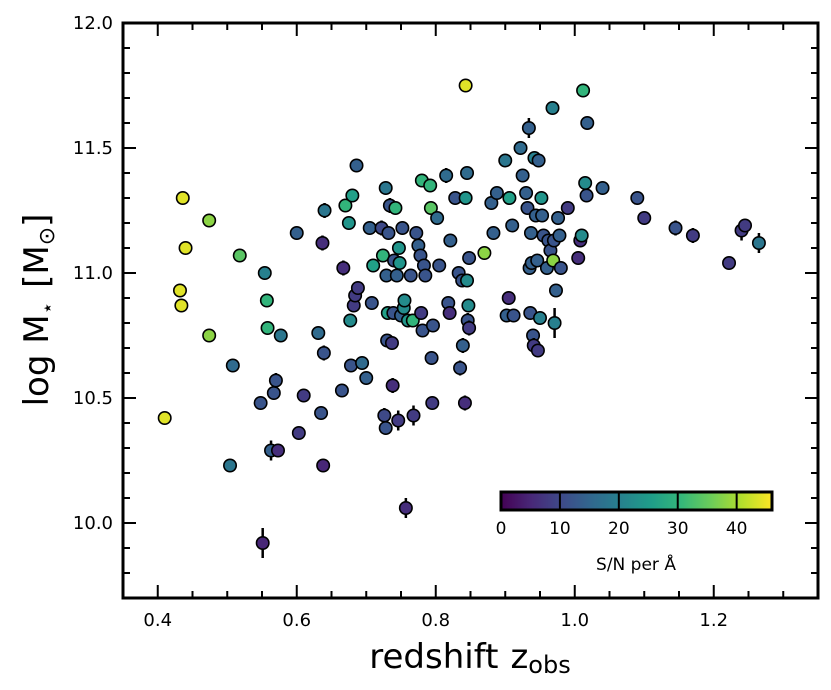 The width and height of the screenshot is (831, 690). I want to click on x-axis-title-text: redshift, so click(433, 657).